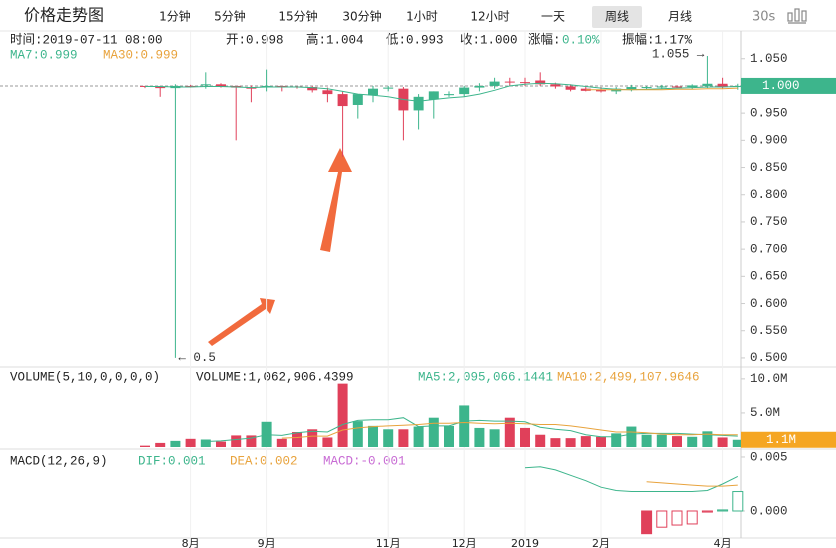 This screenshot has height=548, width=836. I want to click on y-tick-label: 0.950, so click(769, 113).